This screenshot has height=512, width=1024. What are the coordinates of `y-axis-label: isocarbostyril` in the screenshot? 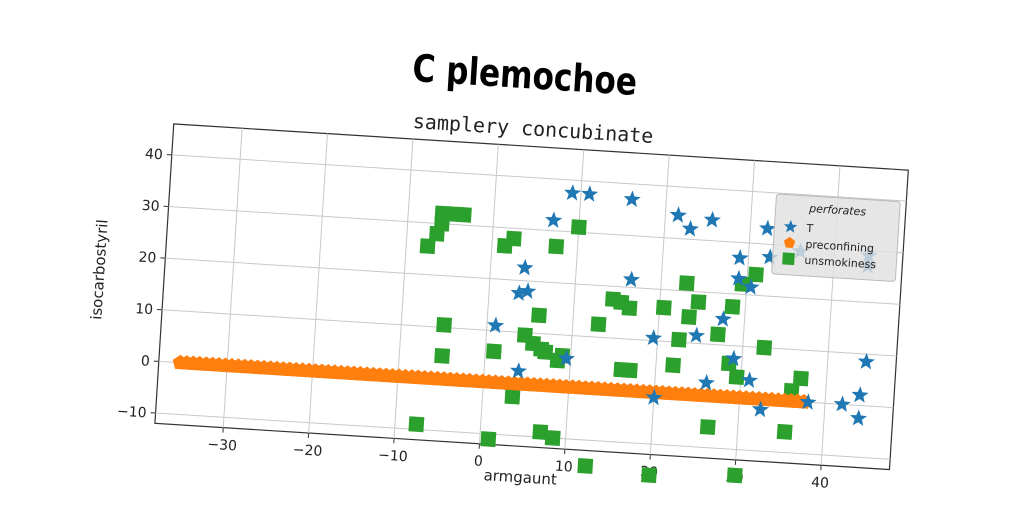 It's located at (99, 269).